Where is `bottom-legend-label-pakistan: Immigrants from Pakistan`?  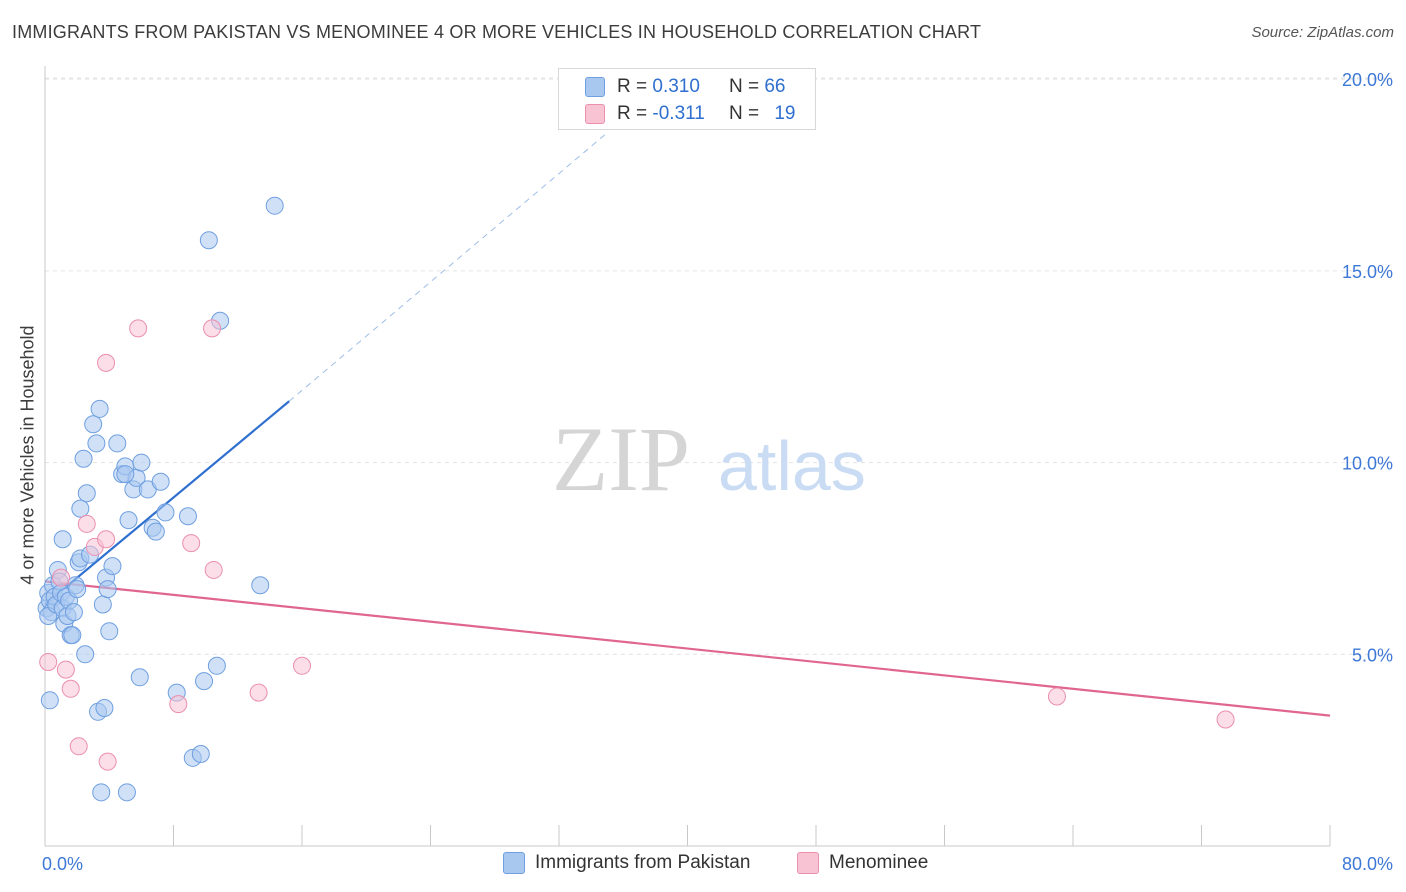
bottom-legend-label-pakistan: Immigrants from Pakistan is located at coordinates (643, 862).